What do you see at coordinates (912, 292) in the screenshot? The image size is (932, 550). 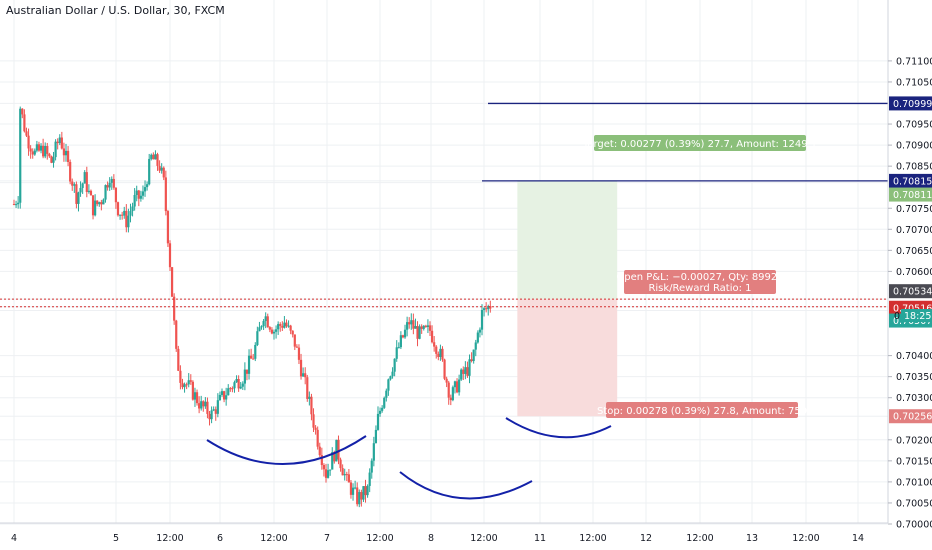 I see `tag-ask-text: 0.70534` at bounding box center [912, 292].